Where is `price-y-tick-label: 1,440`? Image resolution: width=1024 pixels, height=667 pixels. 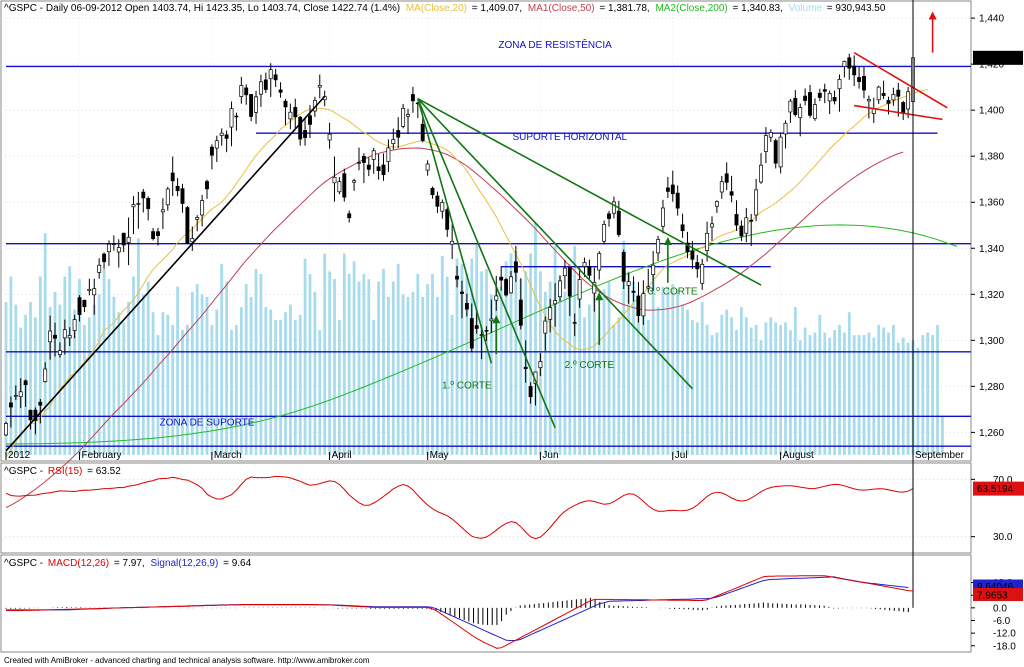 price-y-tick-label: 1,440 is located at coordinates (991, 19).